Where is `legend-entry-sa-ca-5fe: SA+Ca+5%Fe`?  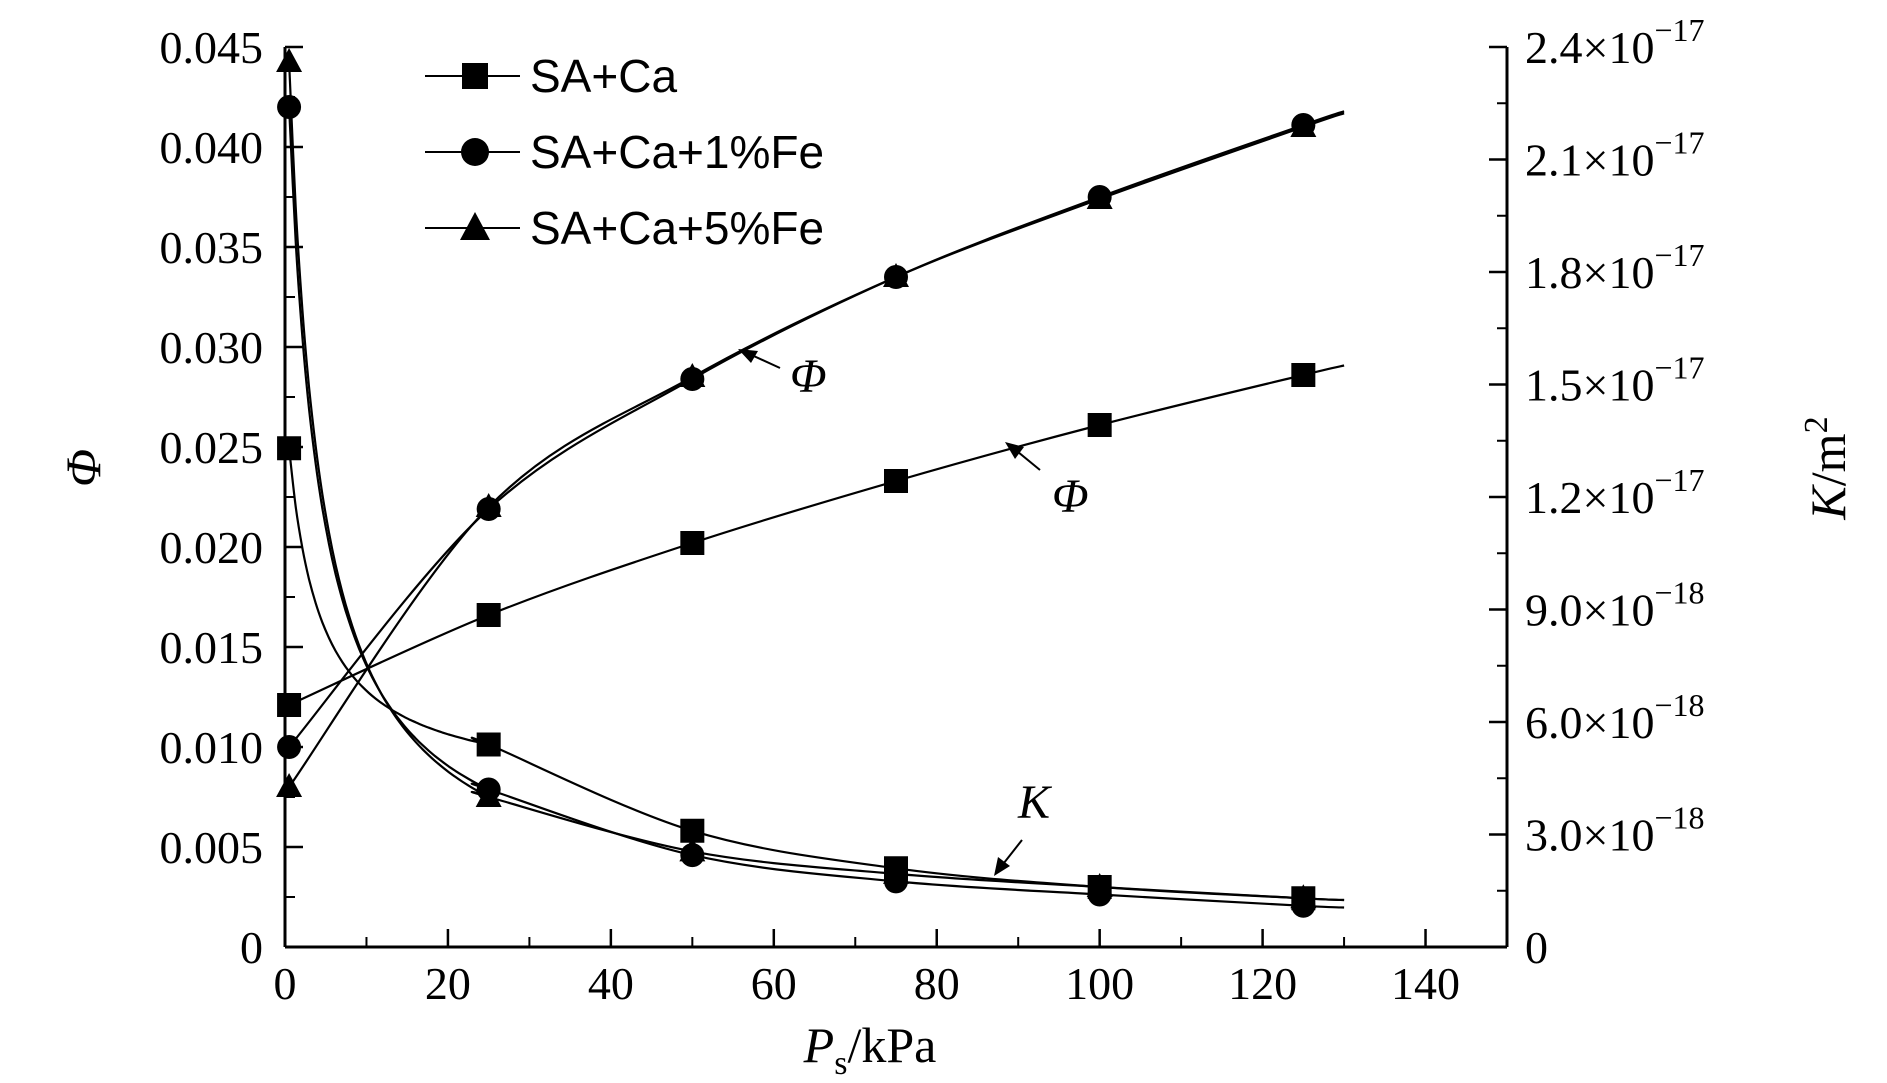 legend-entry-sa-ca-5fe: SA+Ca+5%Fe is located at coordinates (624, 228).